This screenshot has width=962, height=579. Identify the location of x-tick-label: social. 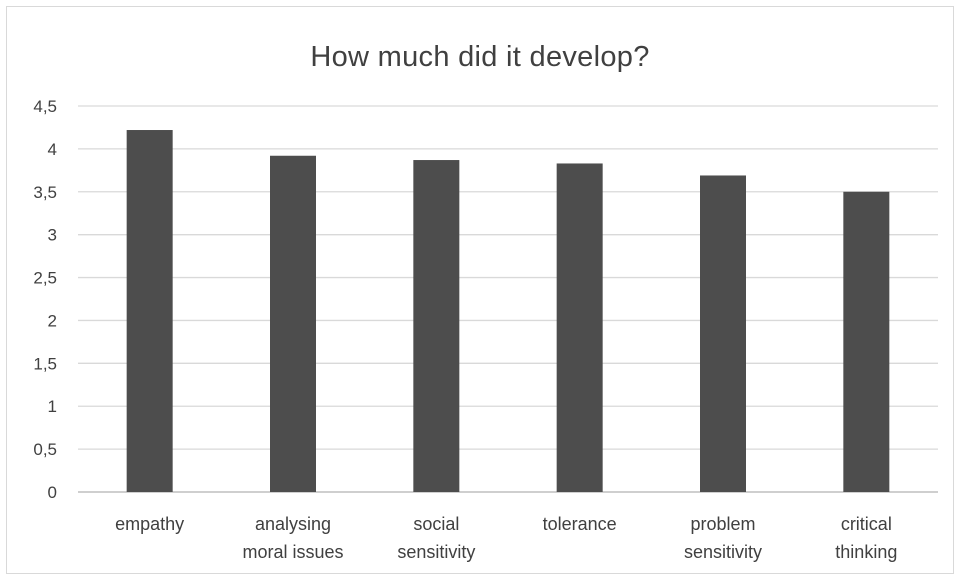
(436, 524).